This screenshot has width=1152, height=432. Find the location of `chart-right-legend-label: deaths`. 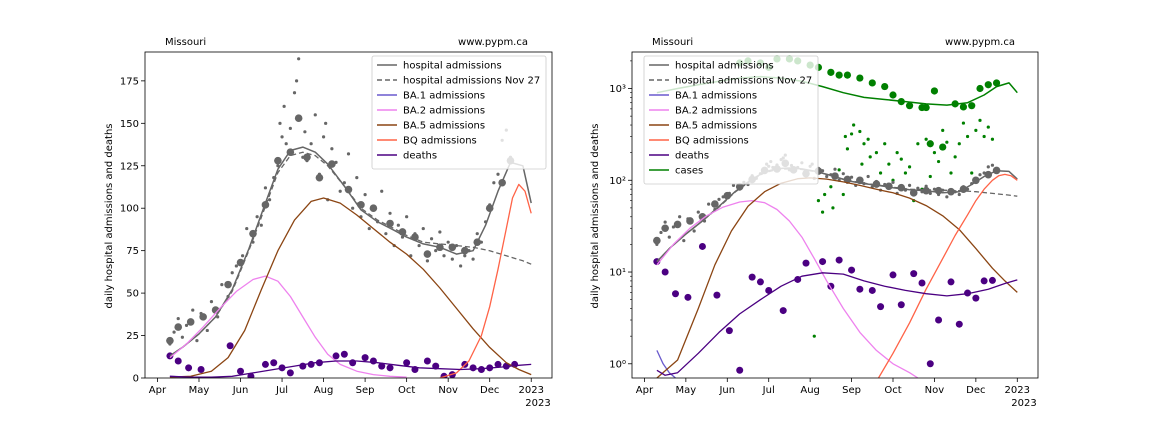

chart-right-legend-label: deaths is located at coordinates (692, 156).